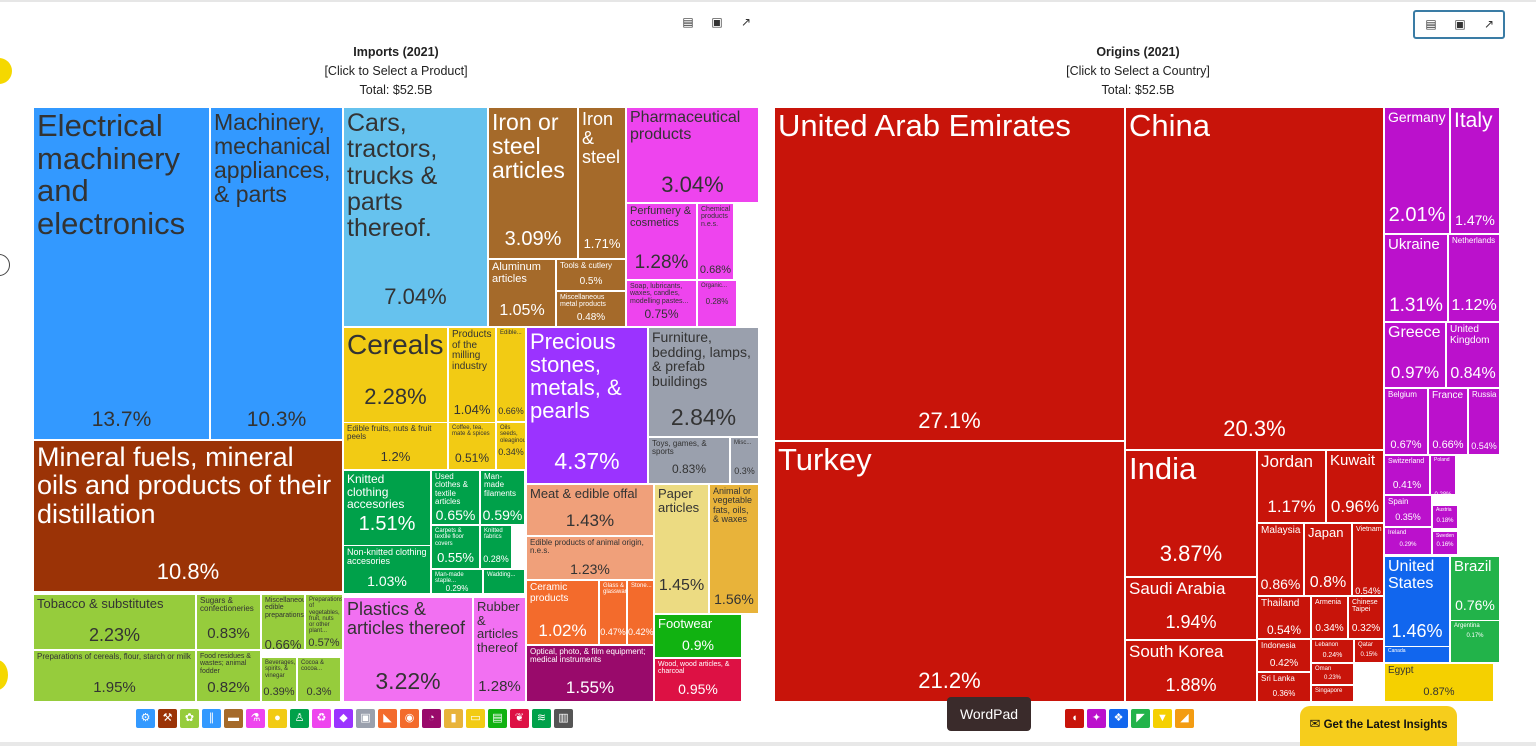 This screenshot has width=1536, height=746. Describe the element at coordinates (395, 446) in the screenshot. I see `product-cell: Edible fruits, nuts & fruit peels 1.2%` at that location.